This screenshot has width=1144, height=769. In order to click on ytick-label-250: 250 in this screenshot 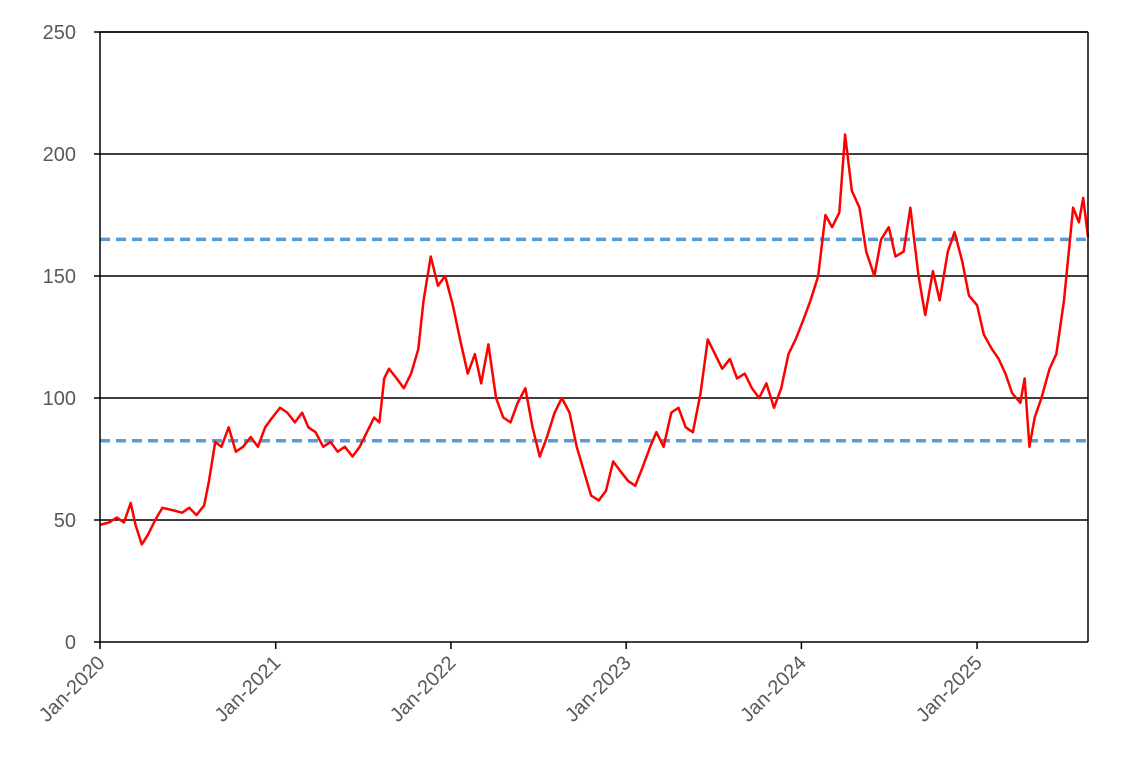, I will do `click(59, 33)`.